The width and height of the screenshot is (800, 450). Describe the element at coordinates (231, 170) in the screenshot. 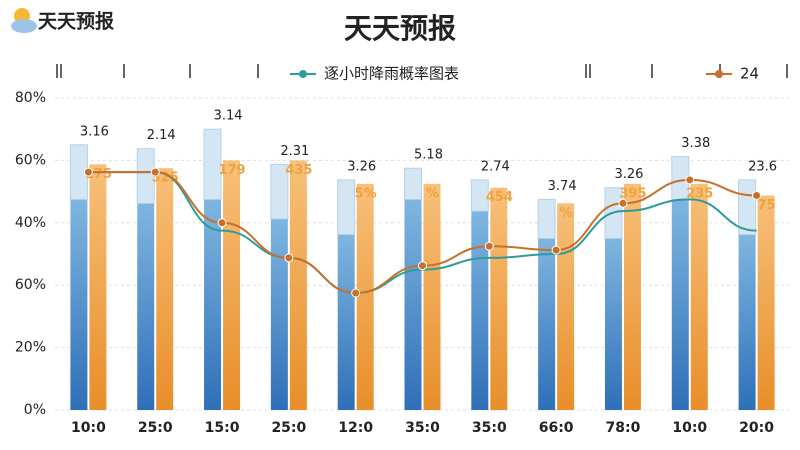

I see `bar-label: 179` at that location.